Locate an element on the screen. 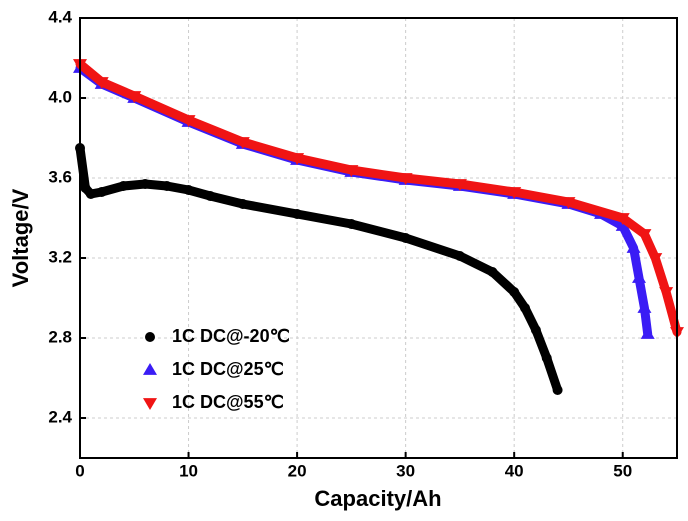  legend-item: 1C DC@55℃ is located at coordinates (213, 402).